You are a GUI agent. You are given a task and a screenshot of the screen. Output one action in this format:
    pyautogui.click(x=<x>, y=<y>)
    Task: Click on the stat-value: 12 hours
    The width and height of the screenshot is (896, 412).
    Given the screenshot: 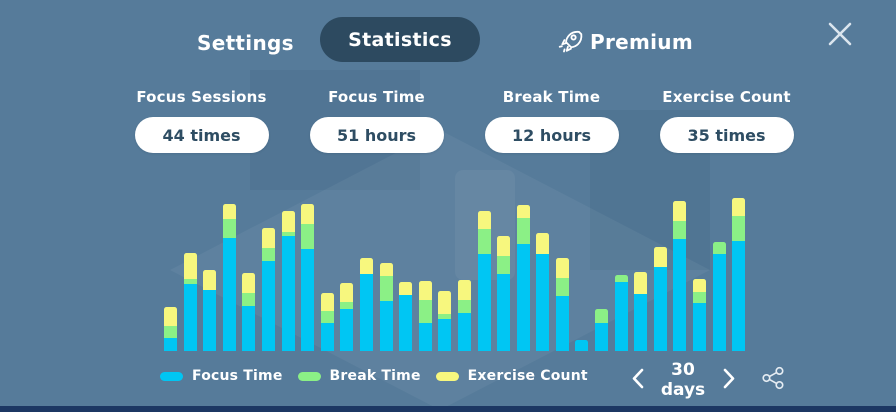 What is the action you would take?
    pyautogui.click(x=551, y=135)
    